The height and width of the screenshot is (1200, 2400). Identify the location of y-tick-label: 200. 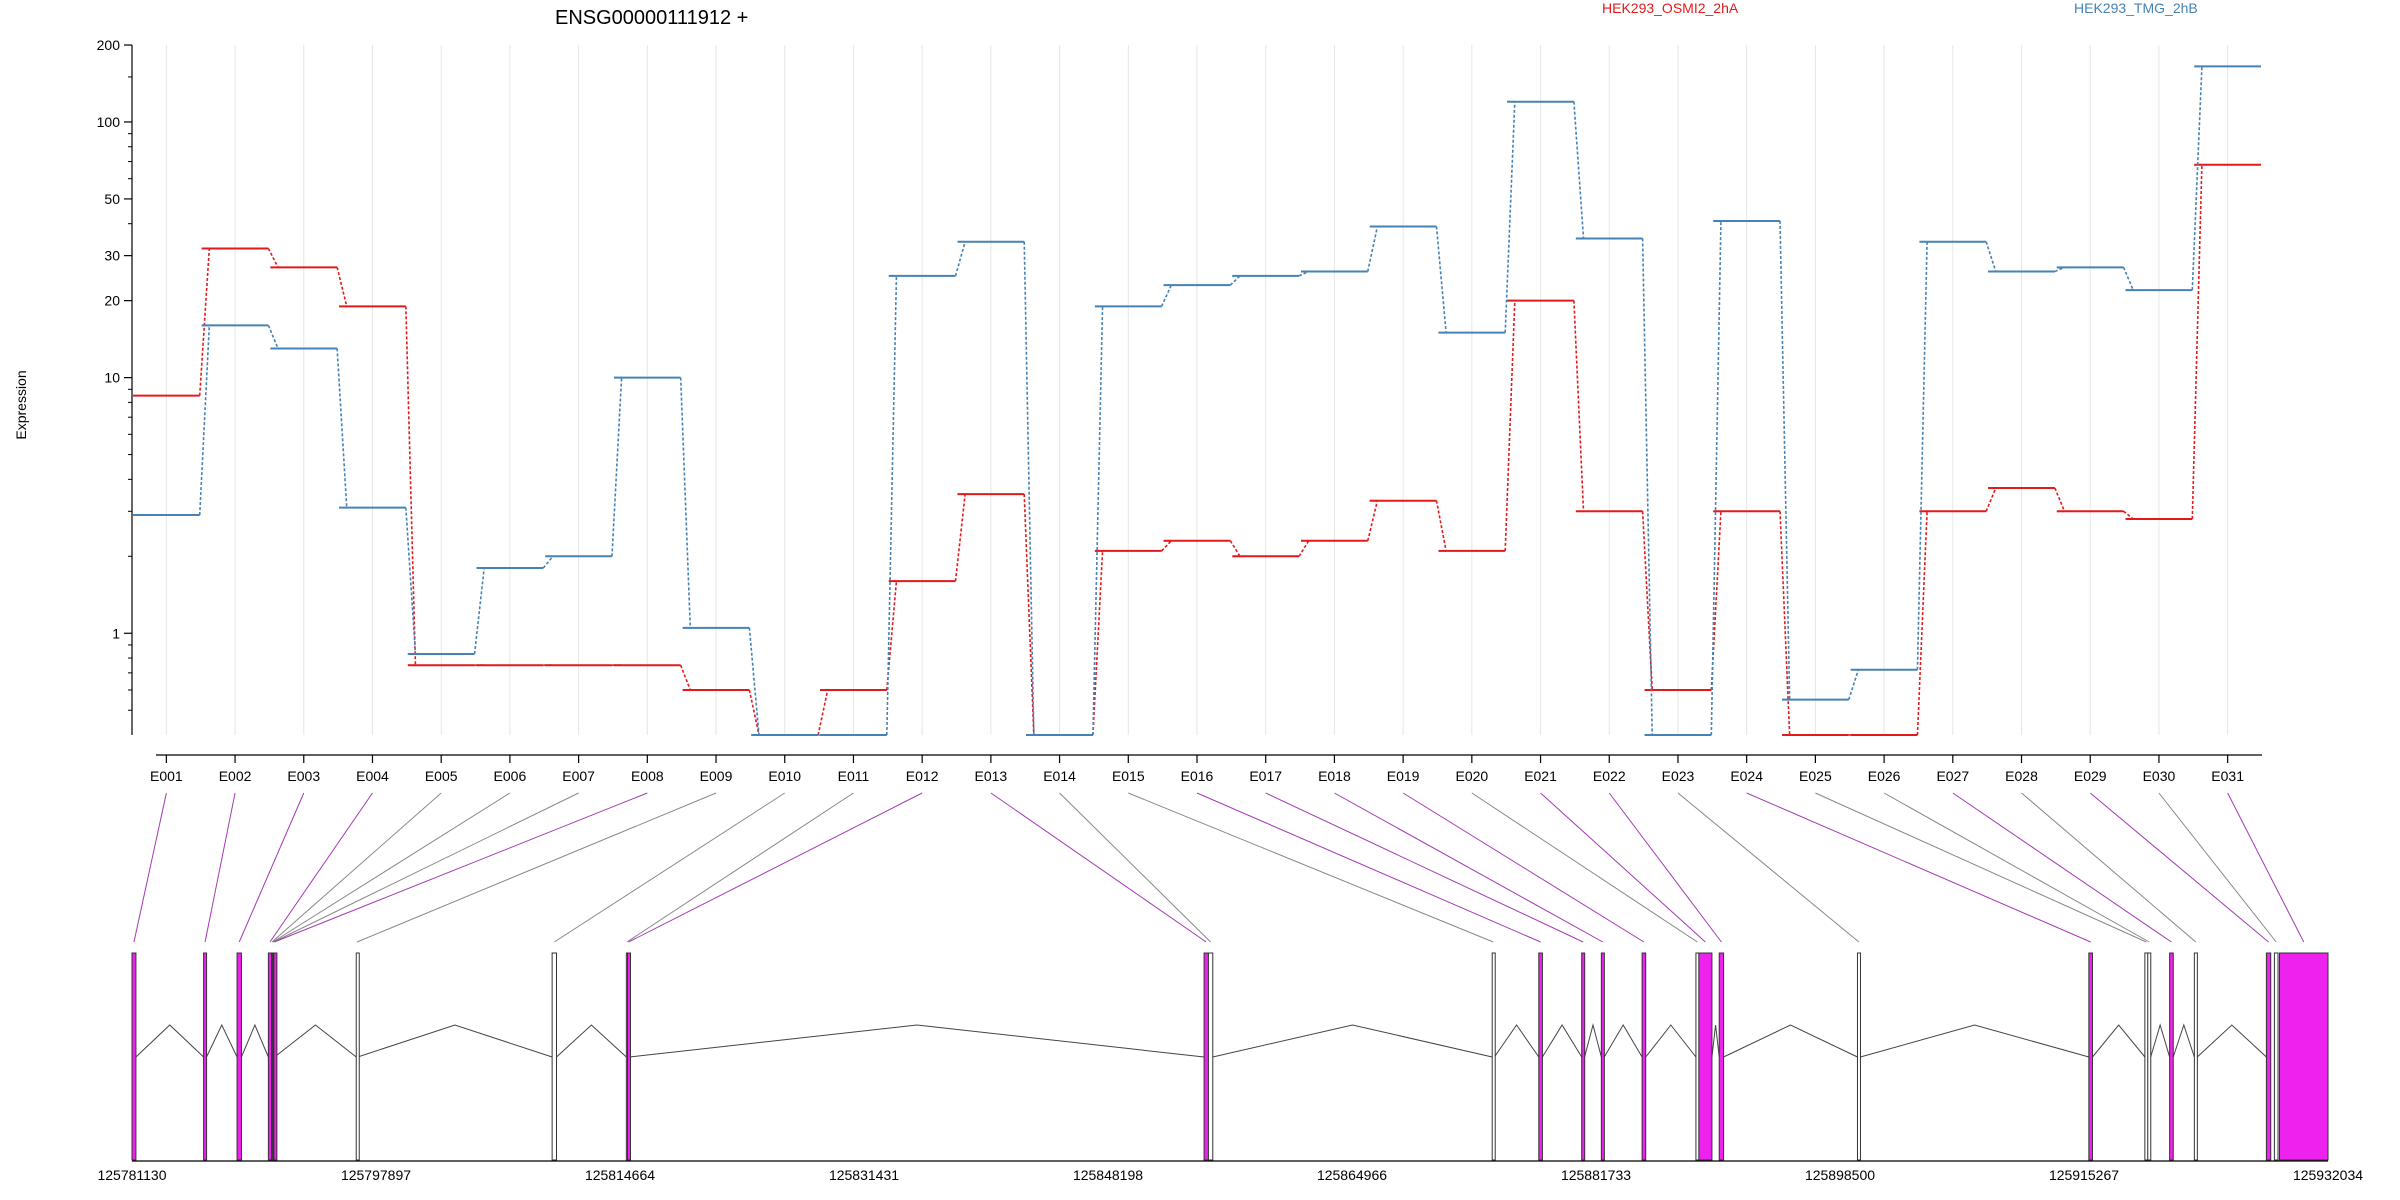
(109, 45).